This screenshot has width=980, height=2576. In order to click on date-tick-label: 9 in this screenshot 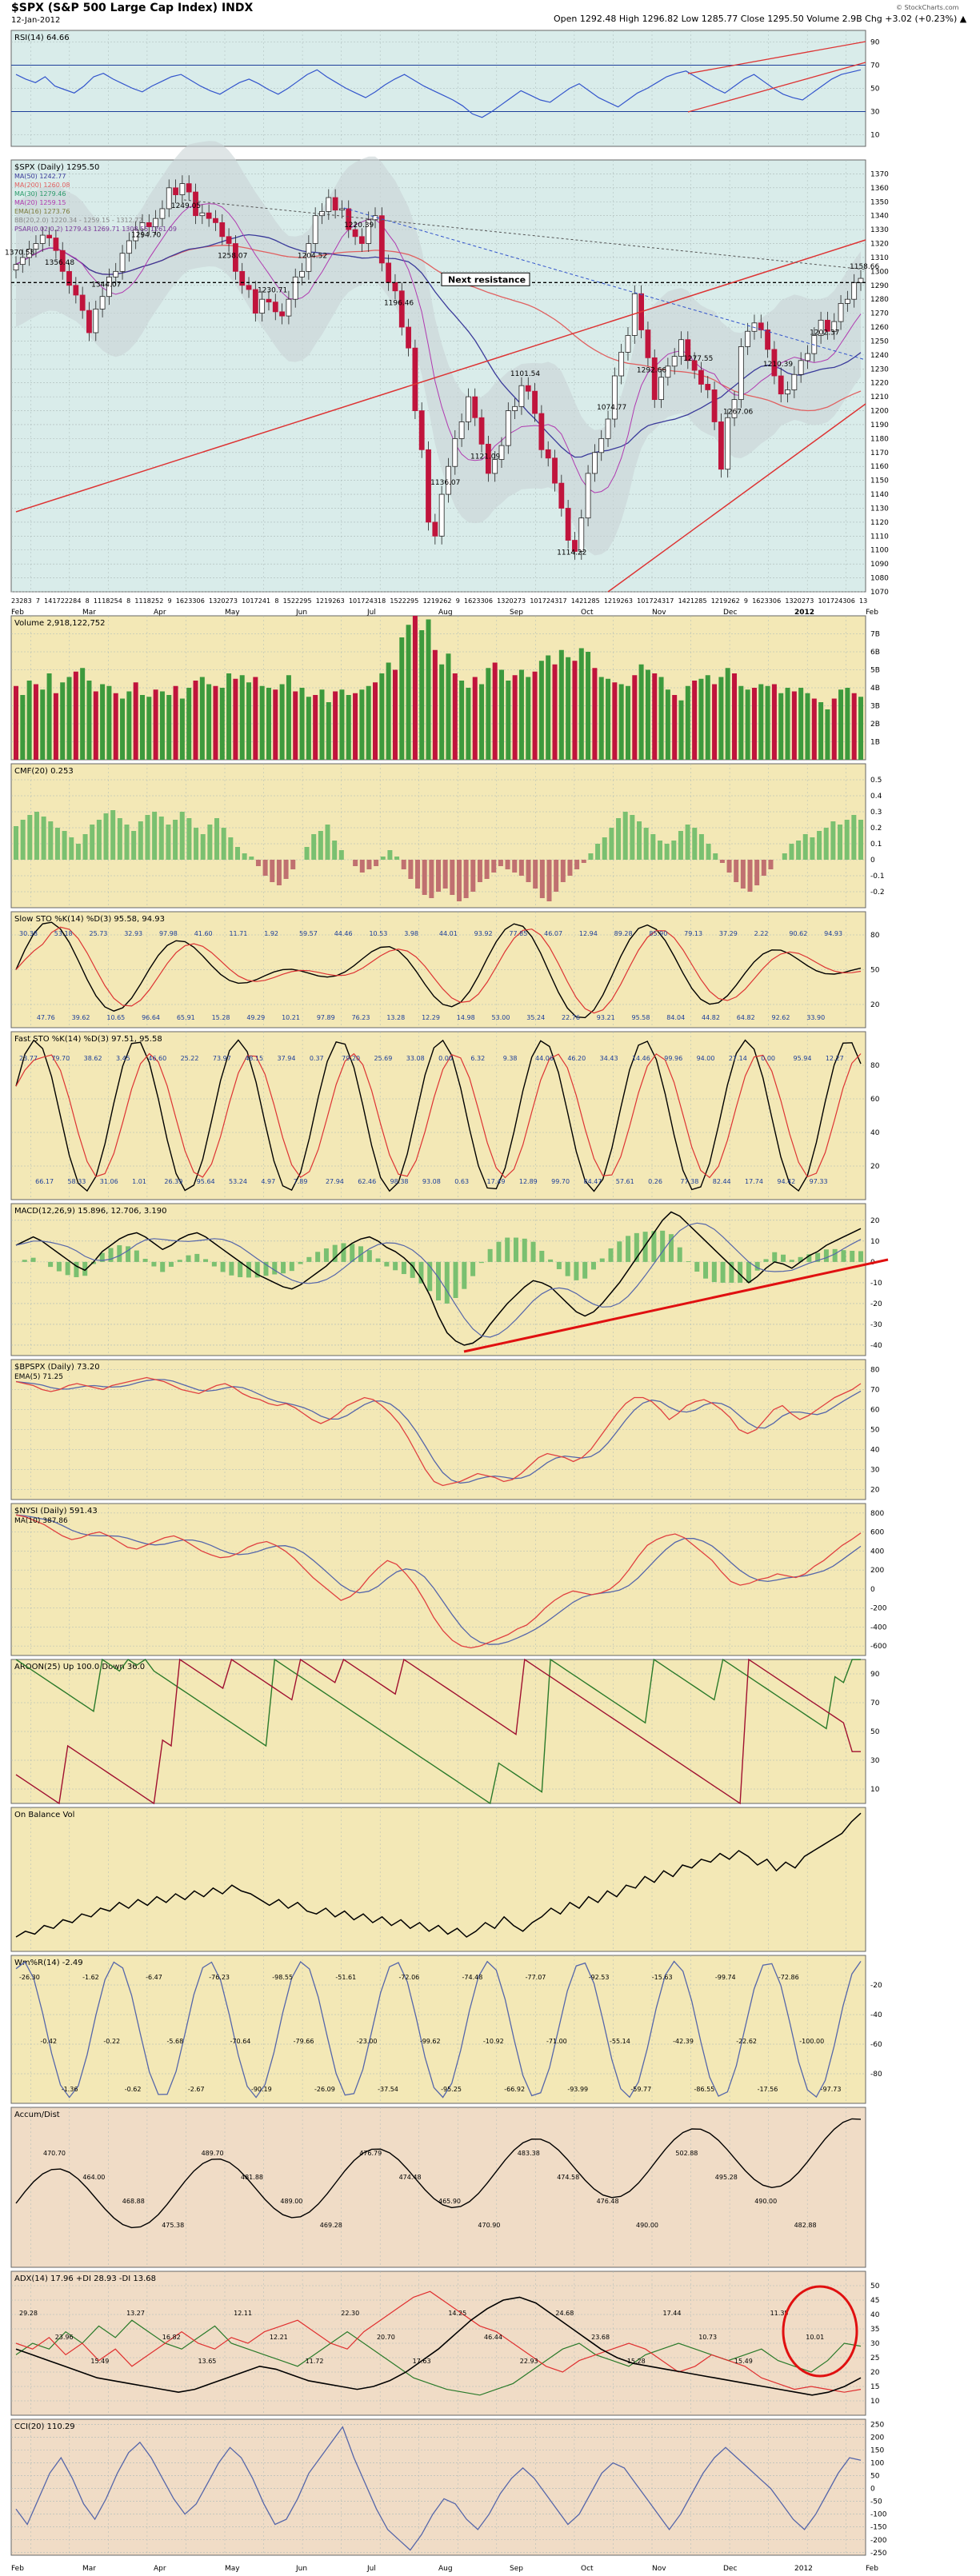, I will do `click(170, 601)`.